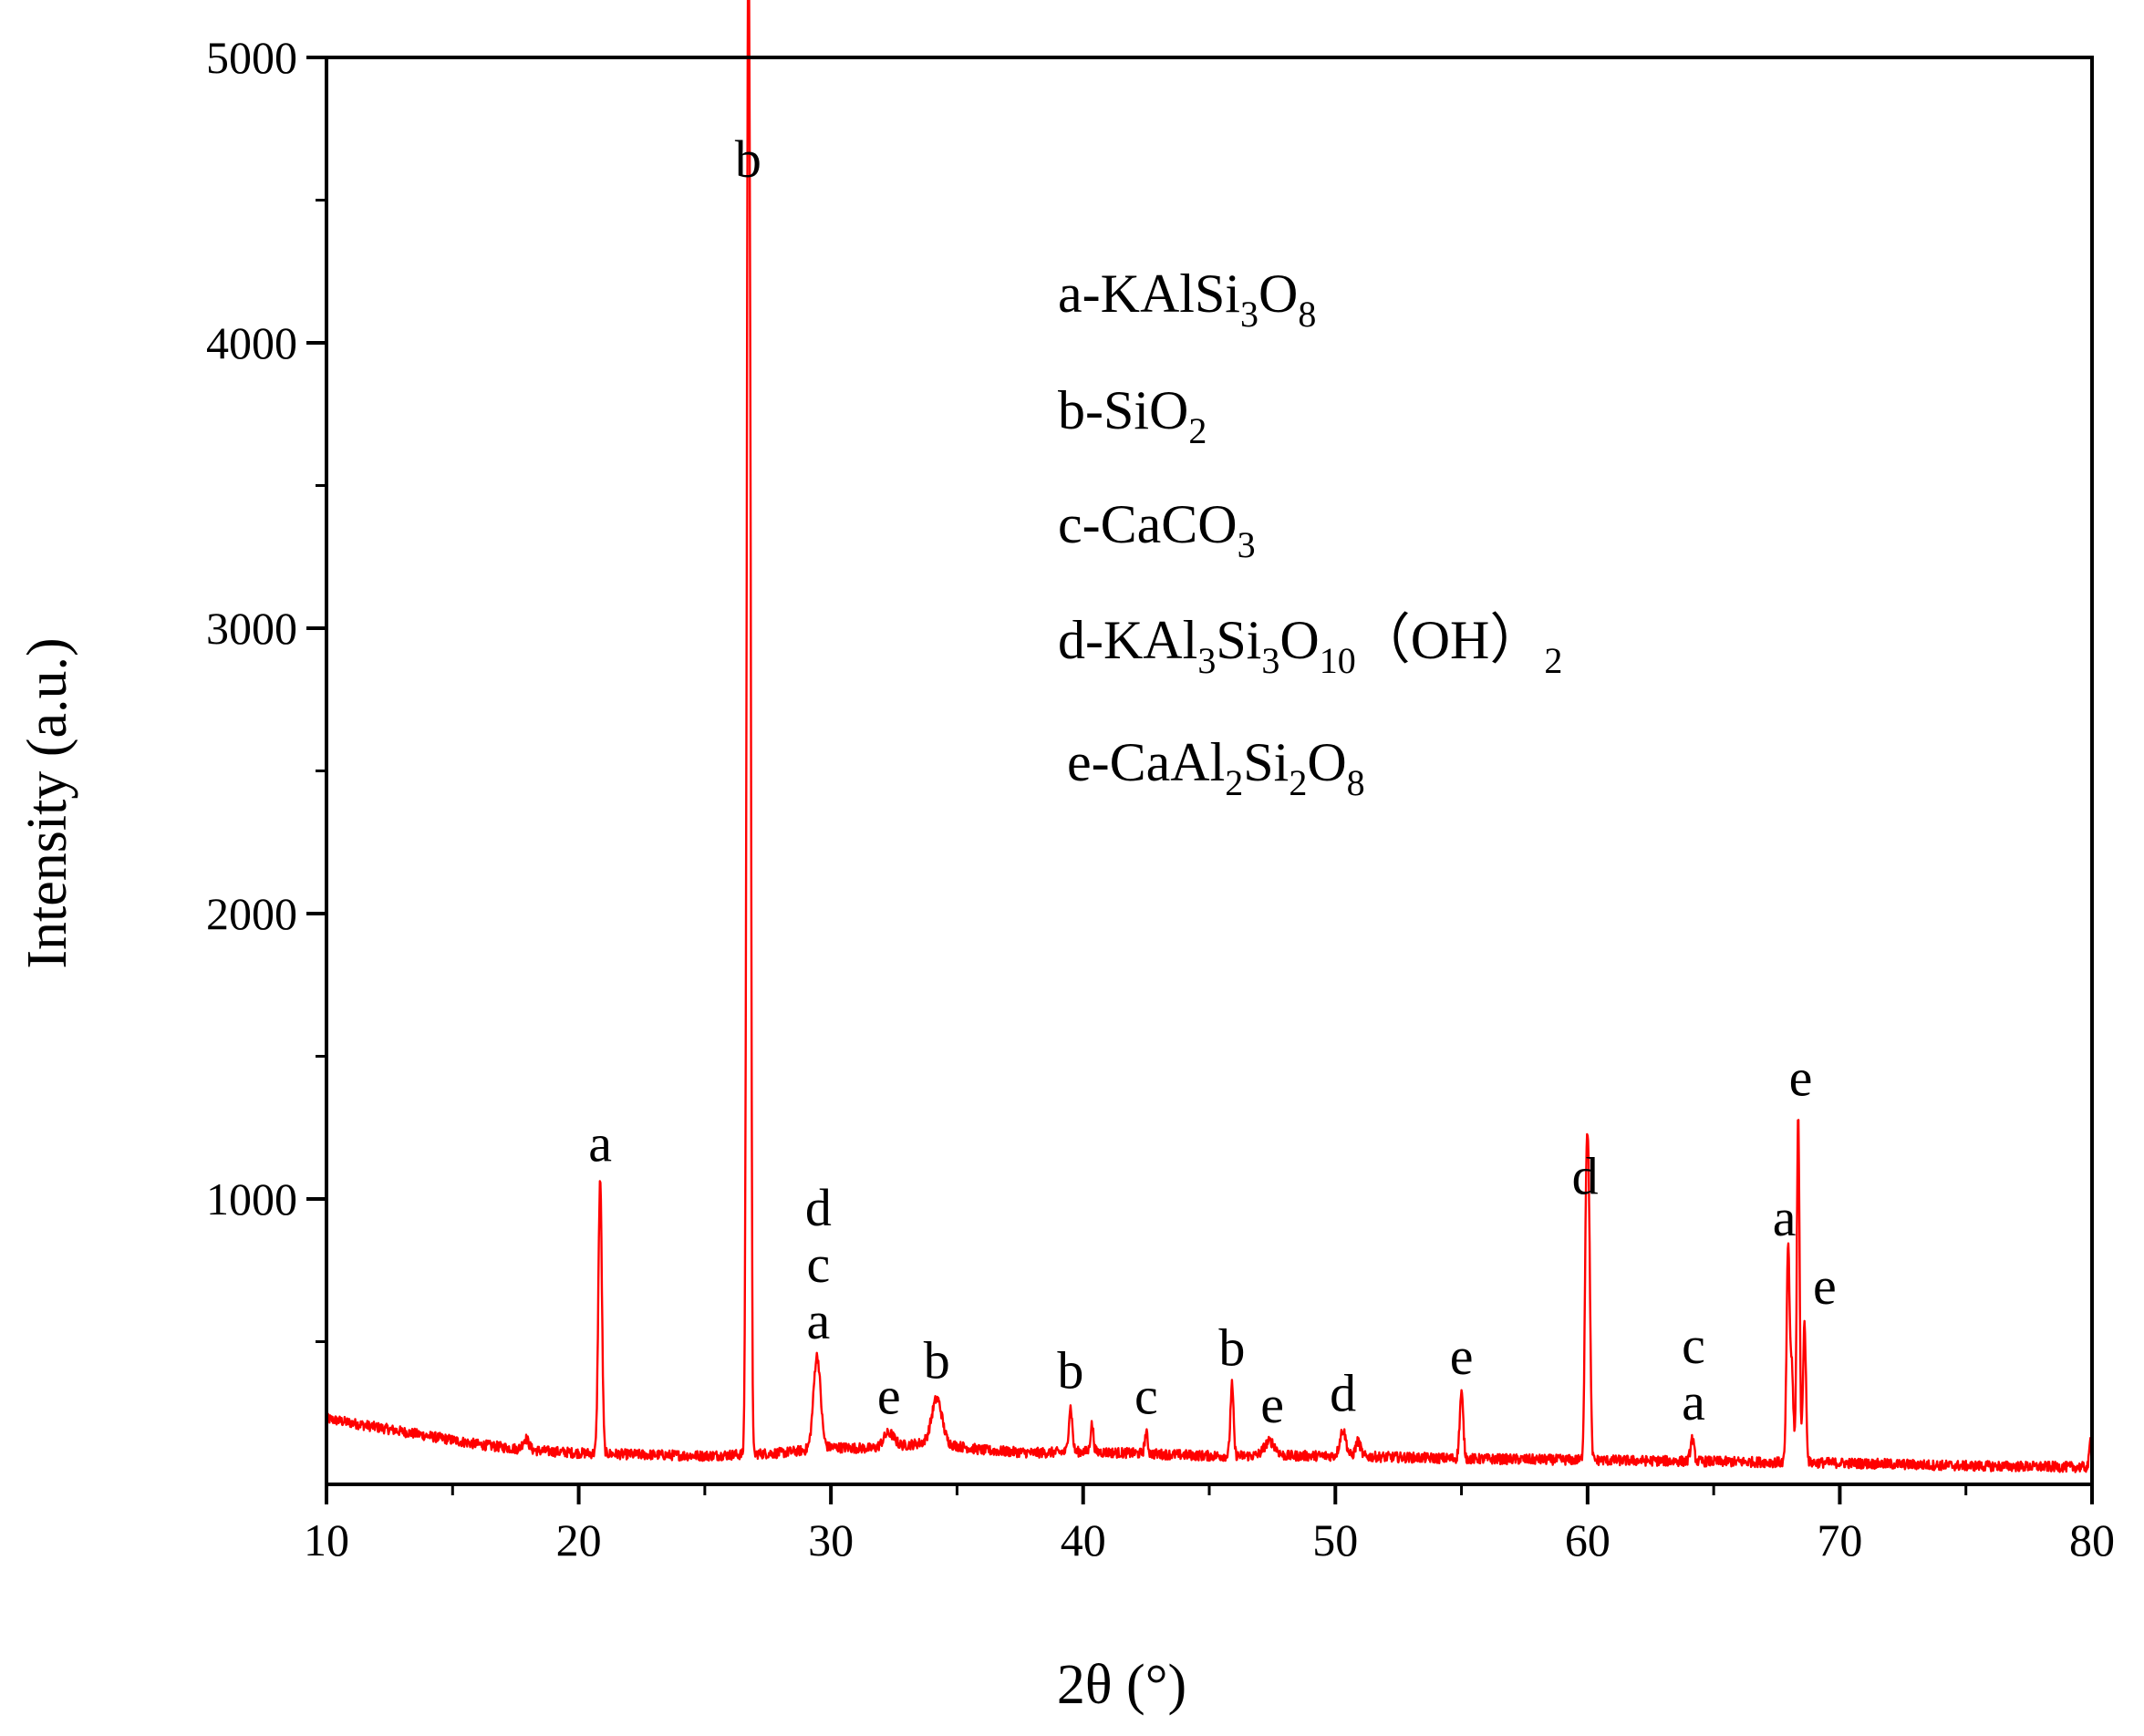 This screenshot has width=2144, height=1736. I want to click on legend-entry-d: d-KAl3​Si3​O10​（OH）2​, so click(1310, 645).